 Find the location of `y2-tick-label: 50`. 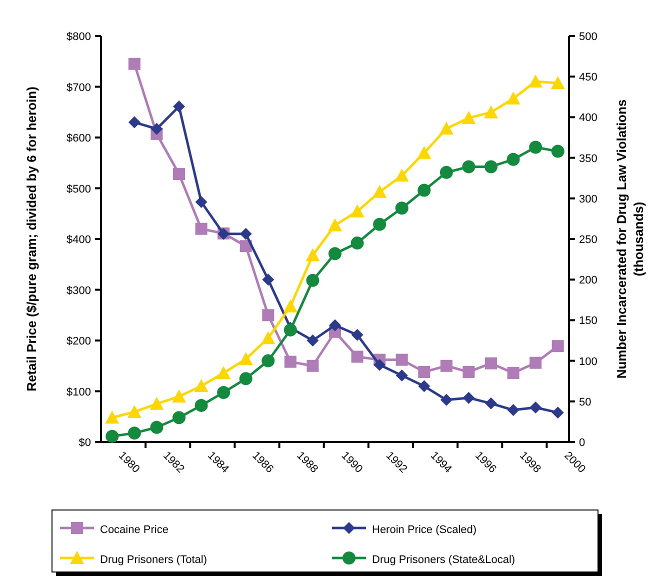

y2-tick-label: 50 is located at coordinates (585, 402).